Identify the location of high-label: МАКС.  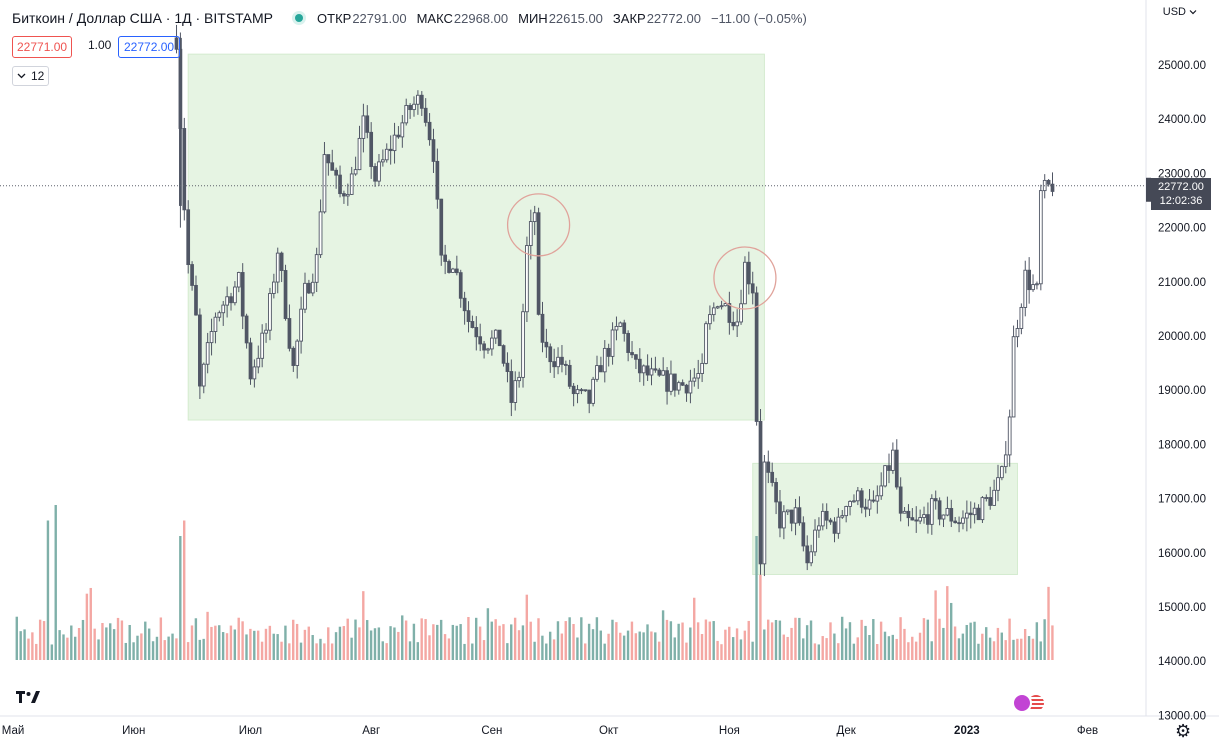
(434, 18).